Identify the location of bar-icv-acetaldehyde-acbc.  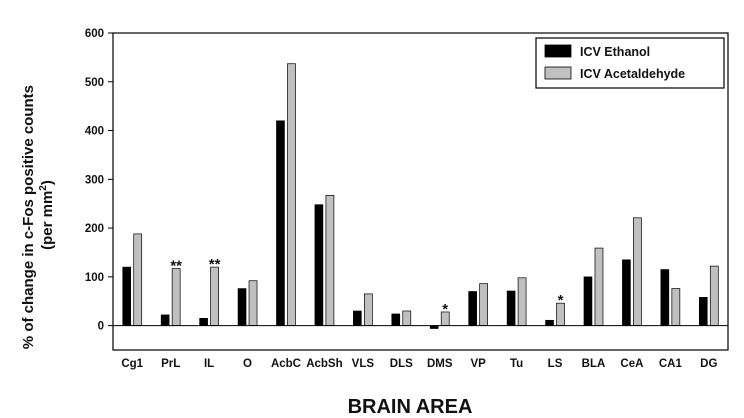
(291, 194).